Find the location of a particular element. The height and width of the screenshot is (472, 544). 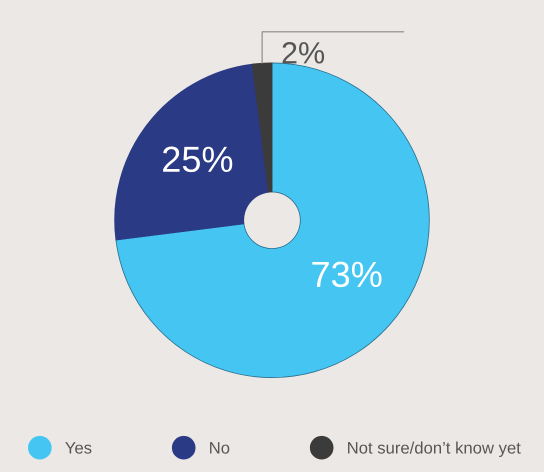

legend-label: Not sure/don’t know yet is located at coordinates (434, 449).